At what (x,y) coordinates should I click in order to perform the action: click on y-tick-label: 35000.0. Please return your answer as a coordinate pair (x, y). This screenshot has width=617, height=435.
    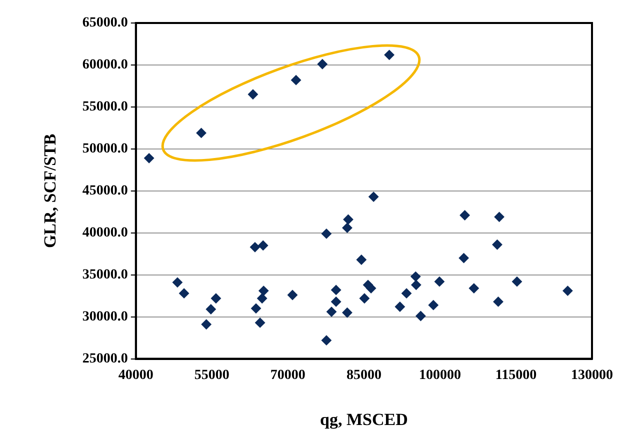
    Looking at the image, I should click on (105, 274).